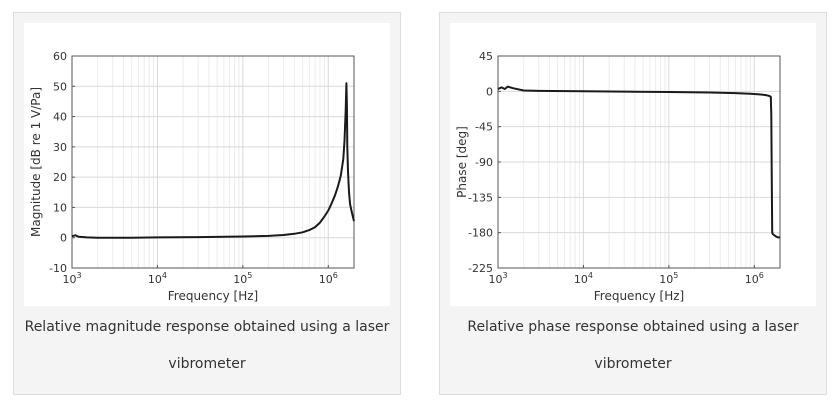 The height and width of the screenshot is (405, 840). I want to click on y-axis-label: Magnitude [dB re 1 V/Pa], so click(36, 162).